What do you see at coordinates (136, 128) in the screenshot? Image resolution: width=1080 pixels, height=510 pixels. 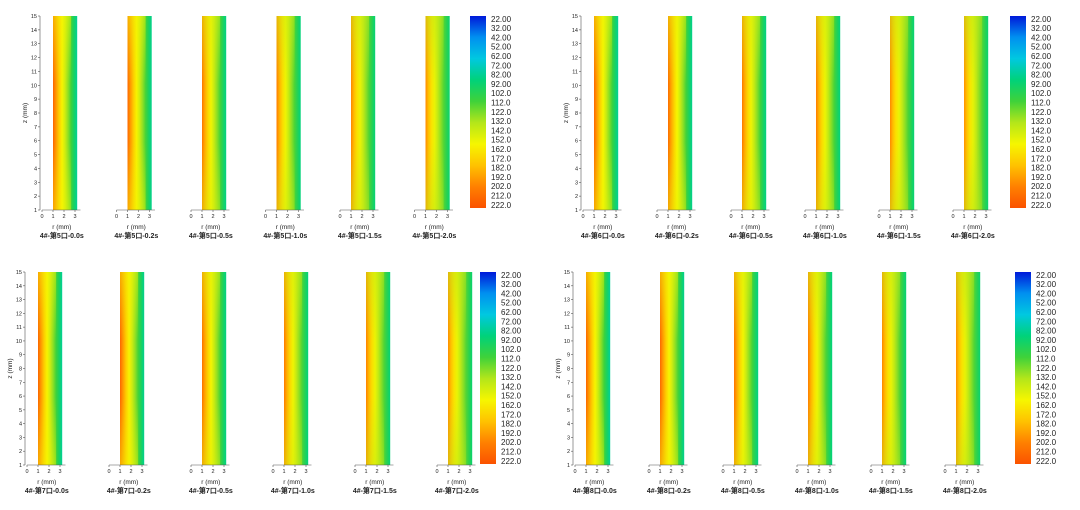 I see `panel-1-2: 0 1 2 3r (mm)4#-第5口-0.2s` at bounding box center [136, 128].